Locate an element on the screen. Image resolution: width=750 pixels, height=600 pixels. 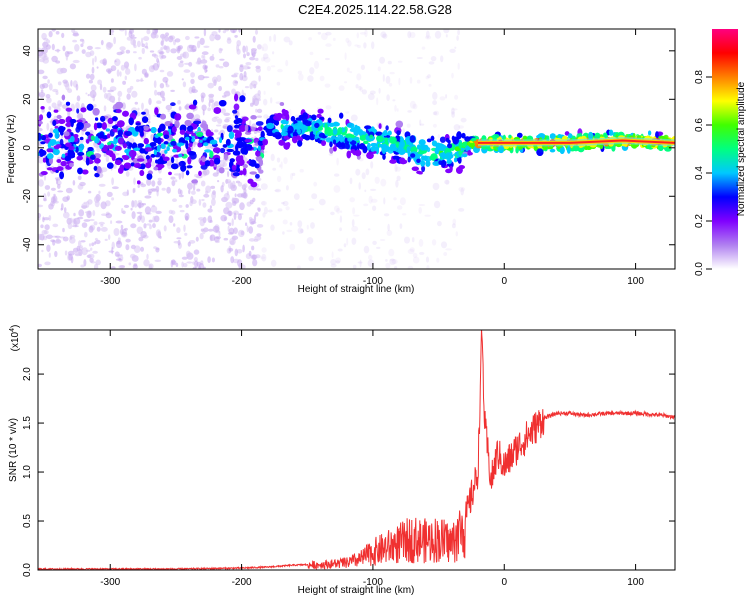
snr-x-tick-label: 100 is located at coordinates (635, 582).